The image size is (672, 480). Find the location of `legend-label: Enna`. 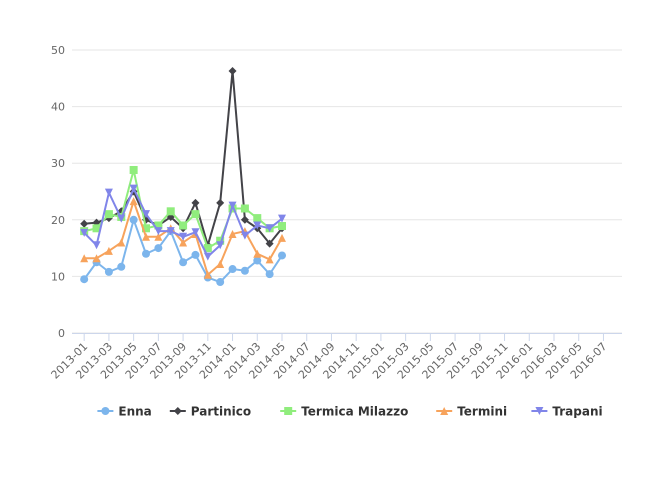

legend-label: Enna is located at coordinates (134, 412).